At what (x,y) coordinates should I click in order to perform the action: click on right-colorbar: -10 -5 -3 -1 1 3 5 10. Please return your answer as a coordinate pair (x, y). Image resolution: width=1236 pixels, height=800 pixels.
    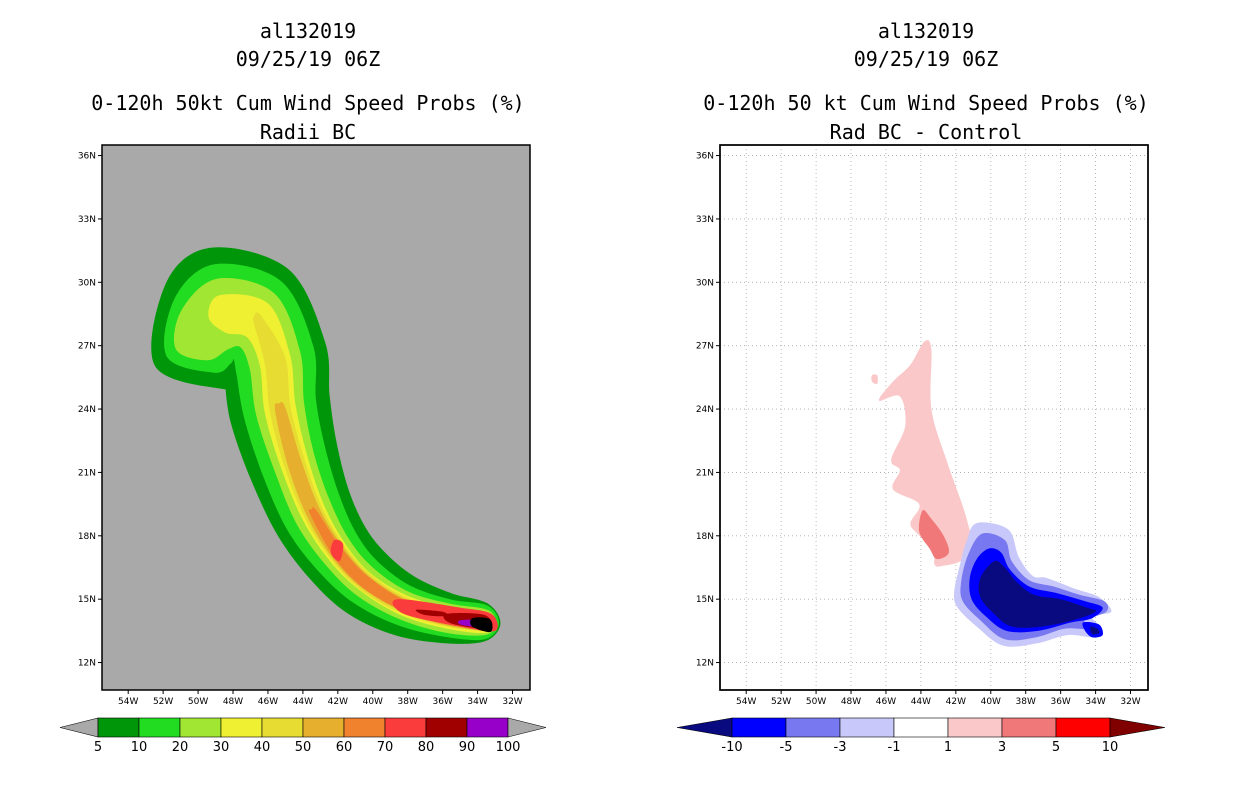
    Looking at the image, I should click on (921, 736).